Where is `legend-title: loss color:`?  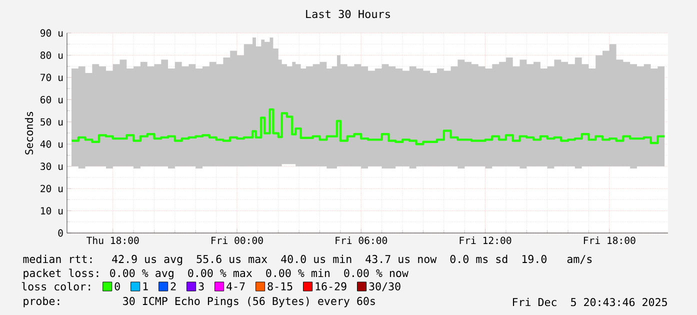 legend-title: loss color: is located at coordinates (56, 286).